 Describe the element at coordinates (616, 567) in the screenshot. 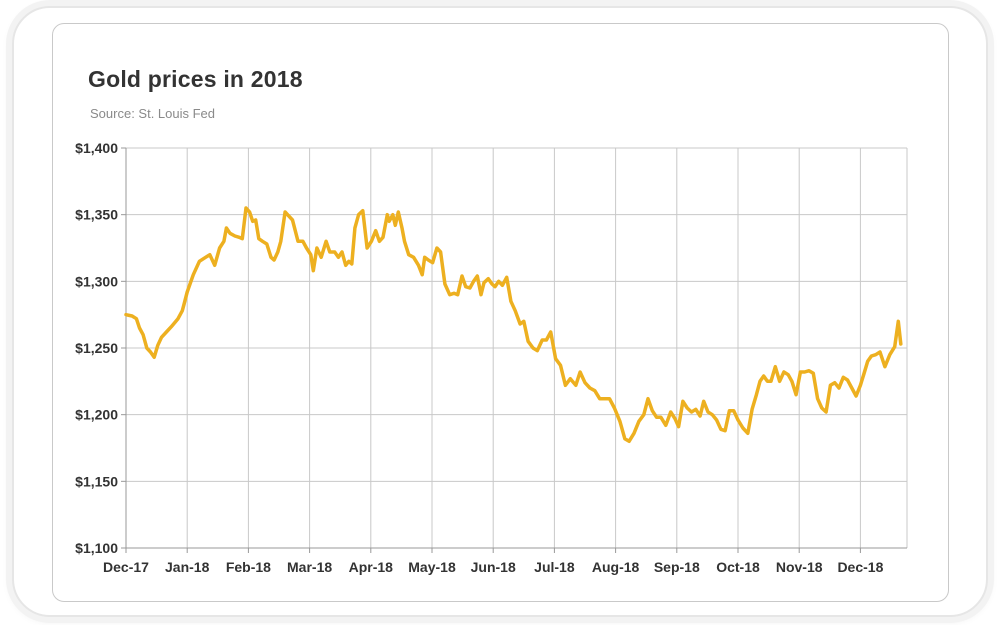

I see `x-tick-label: Aug-18` at that location.